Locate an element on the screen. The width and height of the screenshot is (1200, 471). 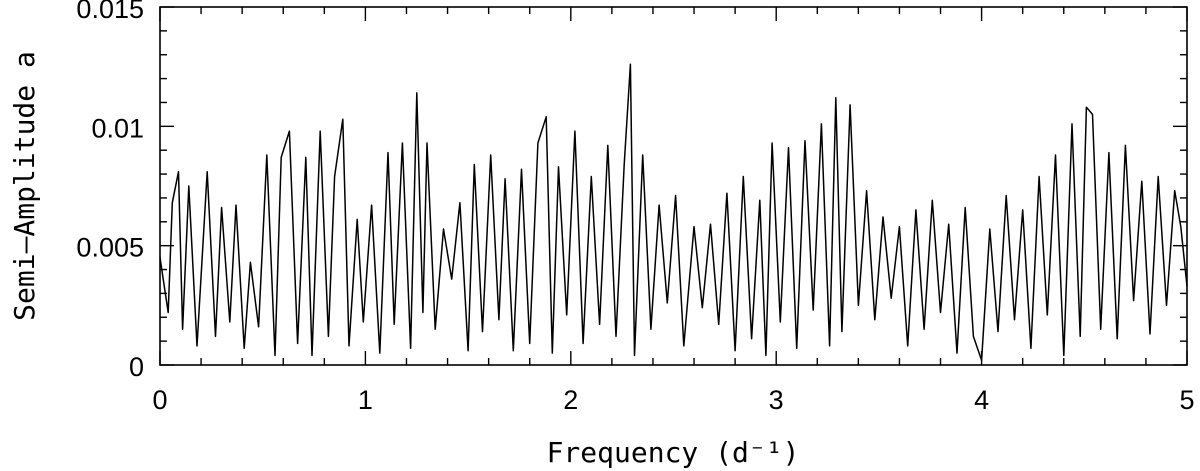
x-axis-title: Frequency (d⁻¹) is located at coordinates (673, 452).